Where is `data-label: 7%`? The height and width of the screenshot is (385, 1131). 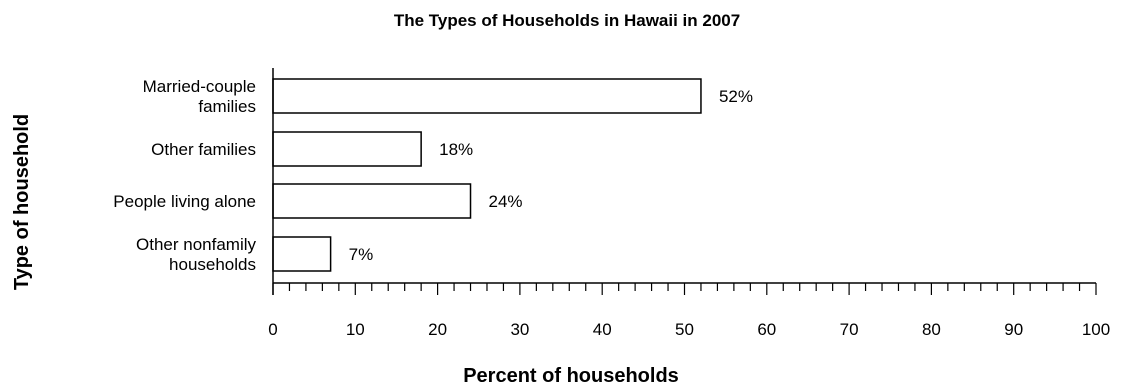 data-label: 7% is located at coordinates (361, 254).